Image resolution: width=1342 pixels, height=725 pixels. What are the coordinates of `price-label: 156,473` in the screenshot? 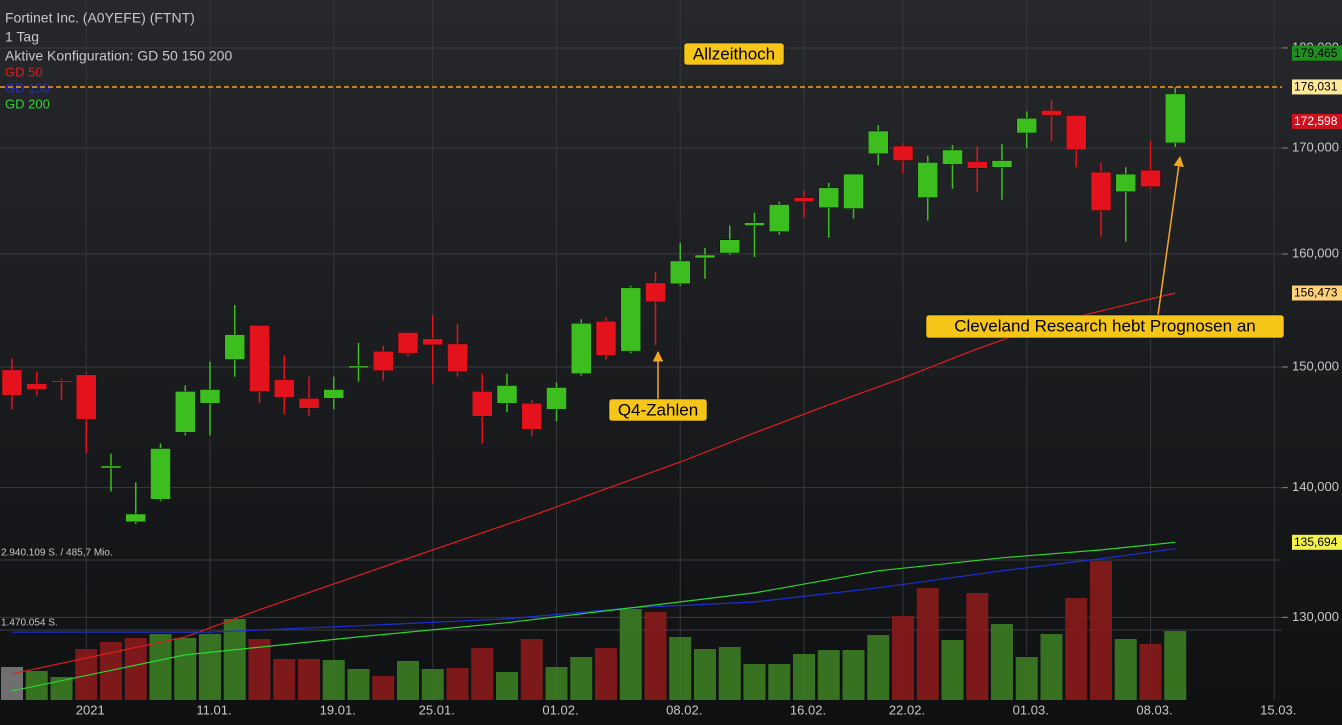 It's located at (1316, 293).